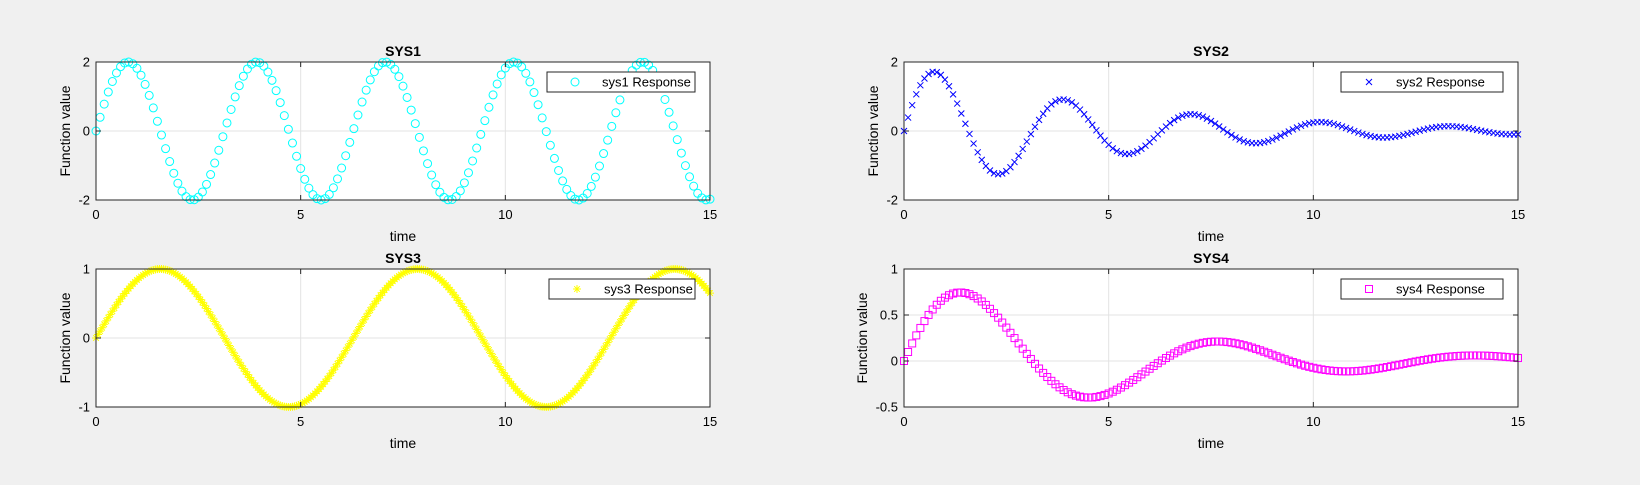 The image size is (1640, 485). Describe the element at coordinates (903, 421) in the screenshot. I see `x-tick-label: 0` at that location.